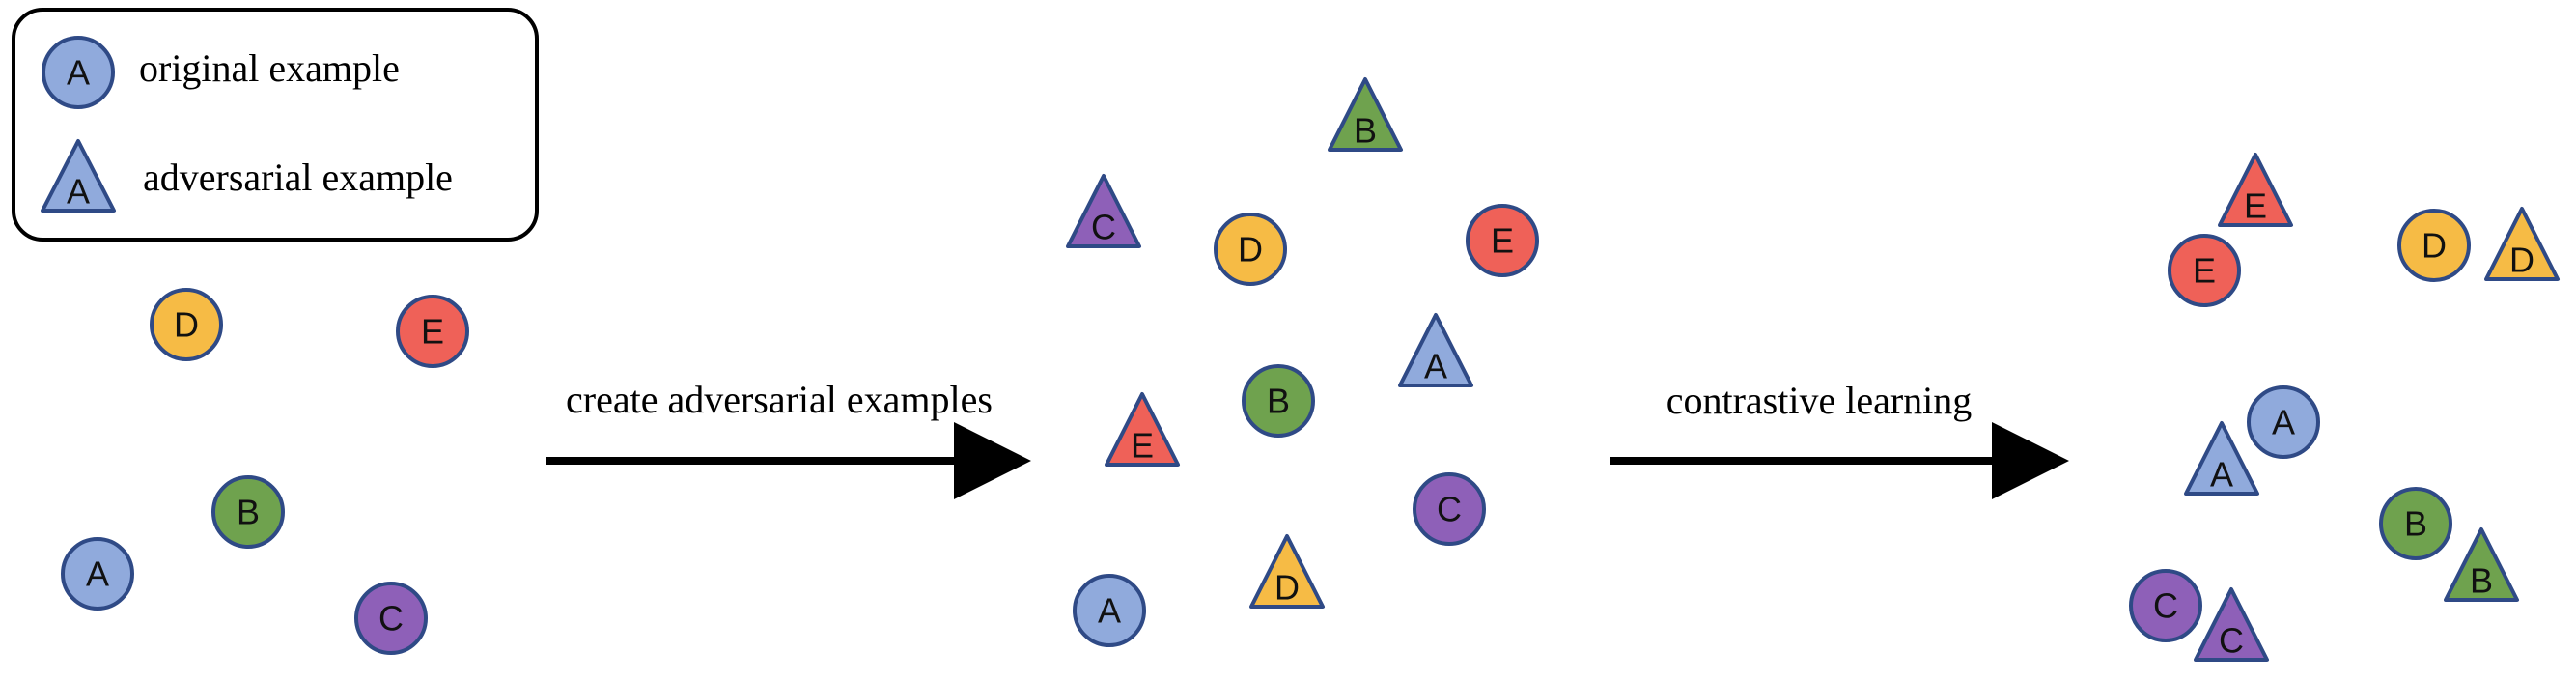 The image size is (2576, 682). Describe the element at coordinates (1287, 588) in the screenshot. I see `augmented-triangle-d-label: D` at that location.